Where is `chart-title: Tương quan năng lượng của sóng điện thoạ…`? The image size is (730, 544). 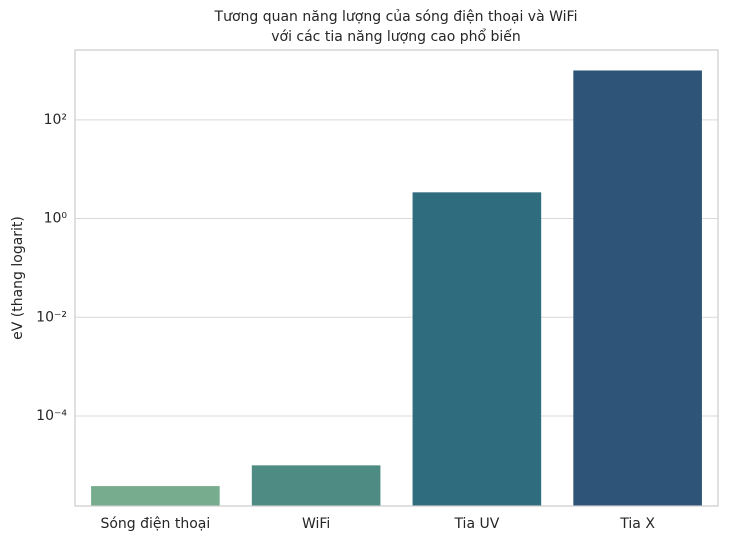
chart-title: Tương quan năng lượng của sóng điện thoạ… is located at coordinates (396, 17).